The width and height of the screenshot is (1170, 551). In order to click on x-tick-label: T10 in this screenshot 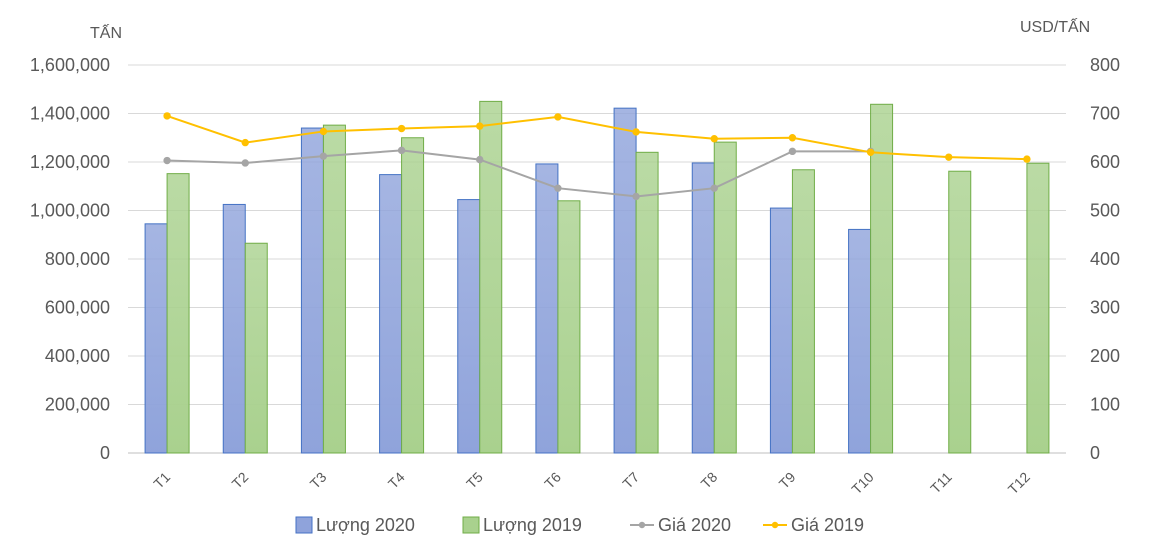, I will do `click(862, 483)`.